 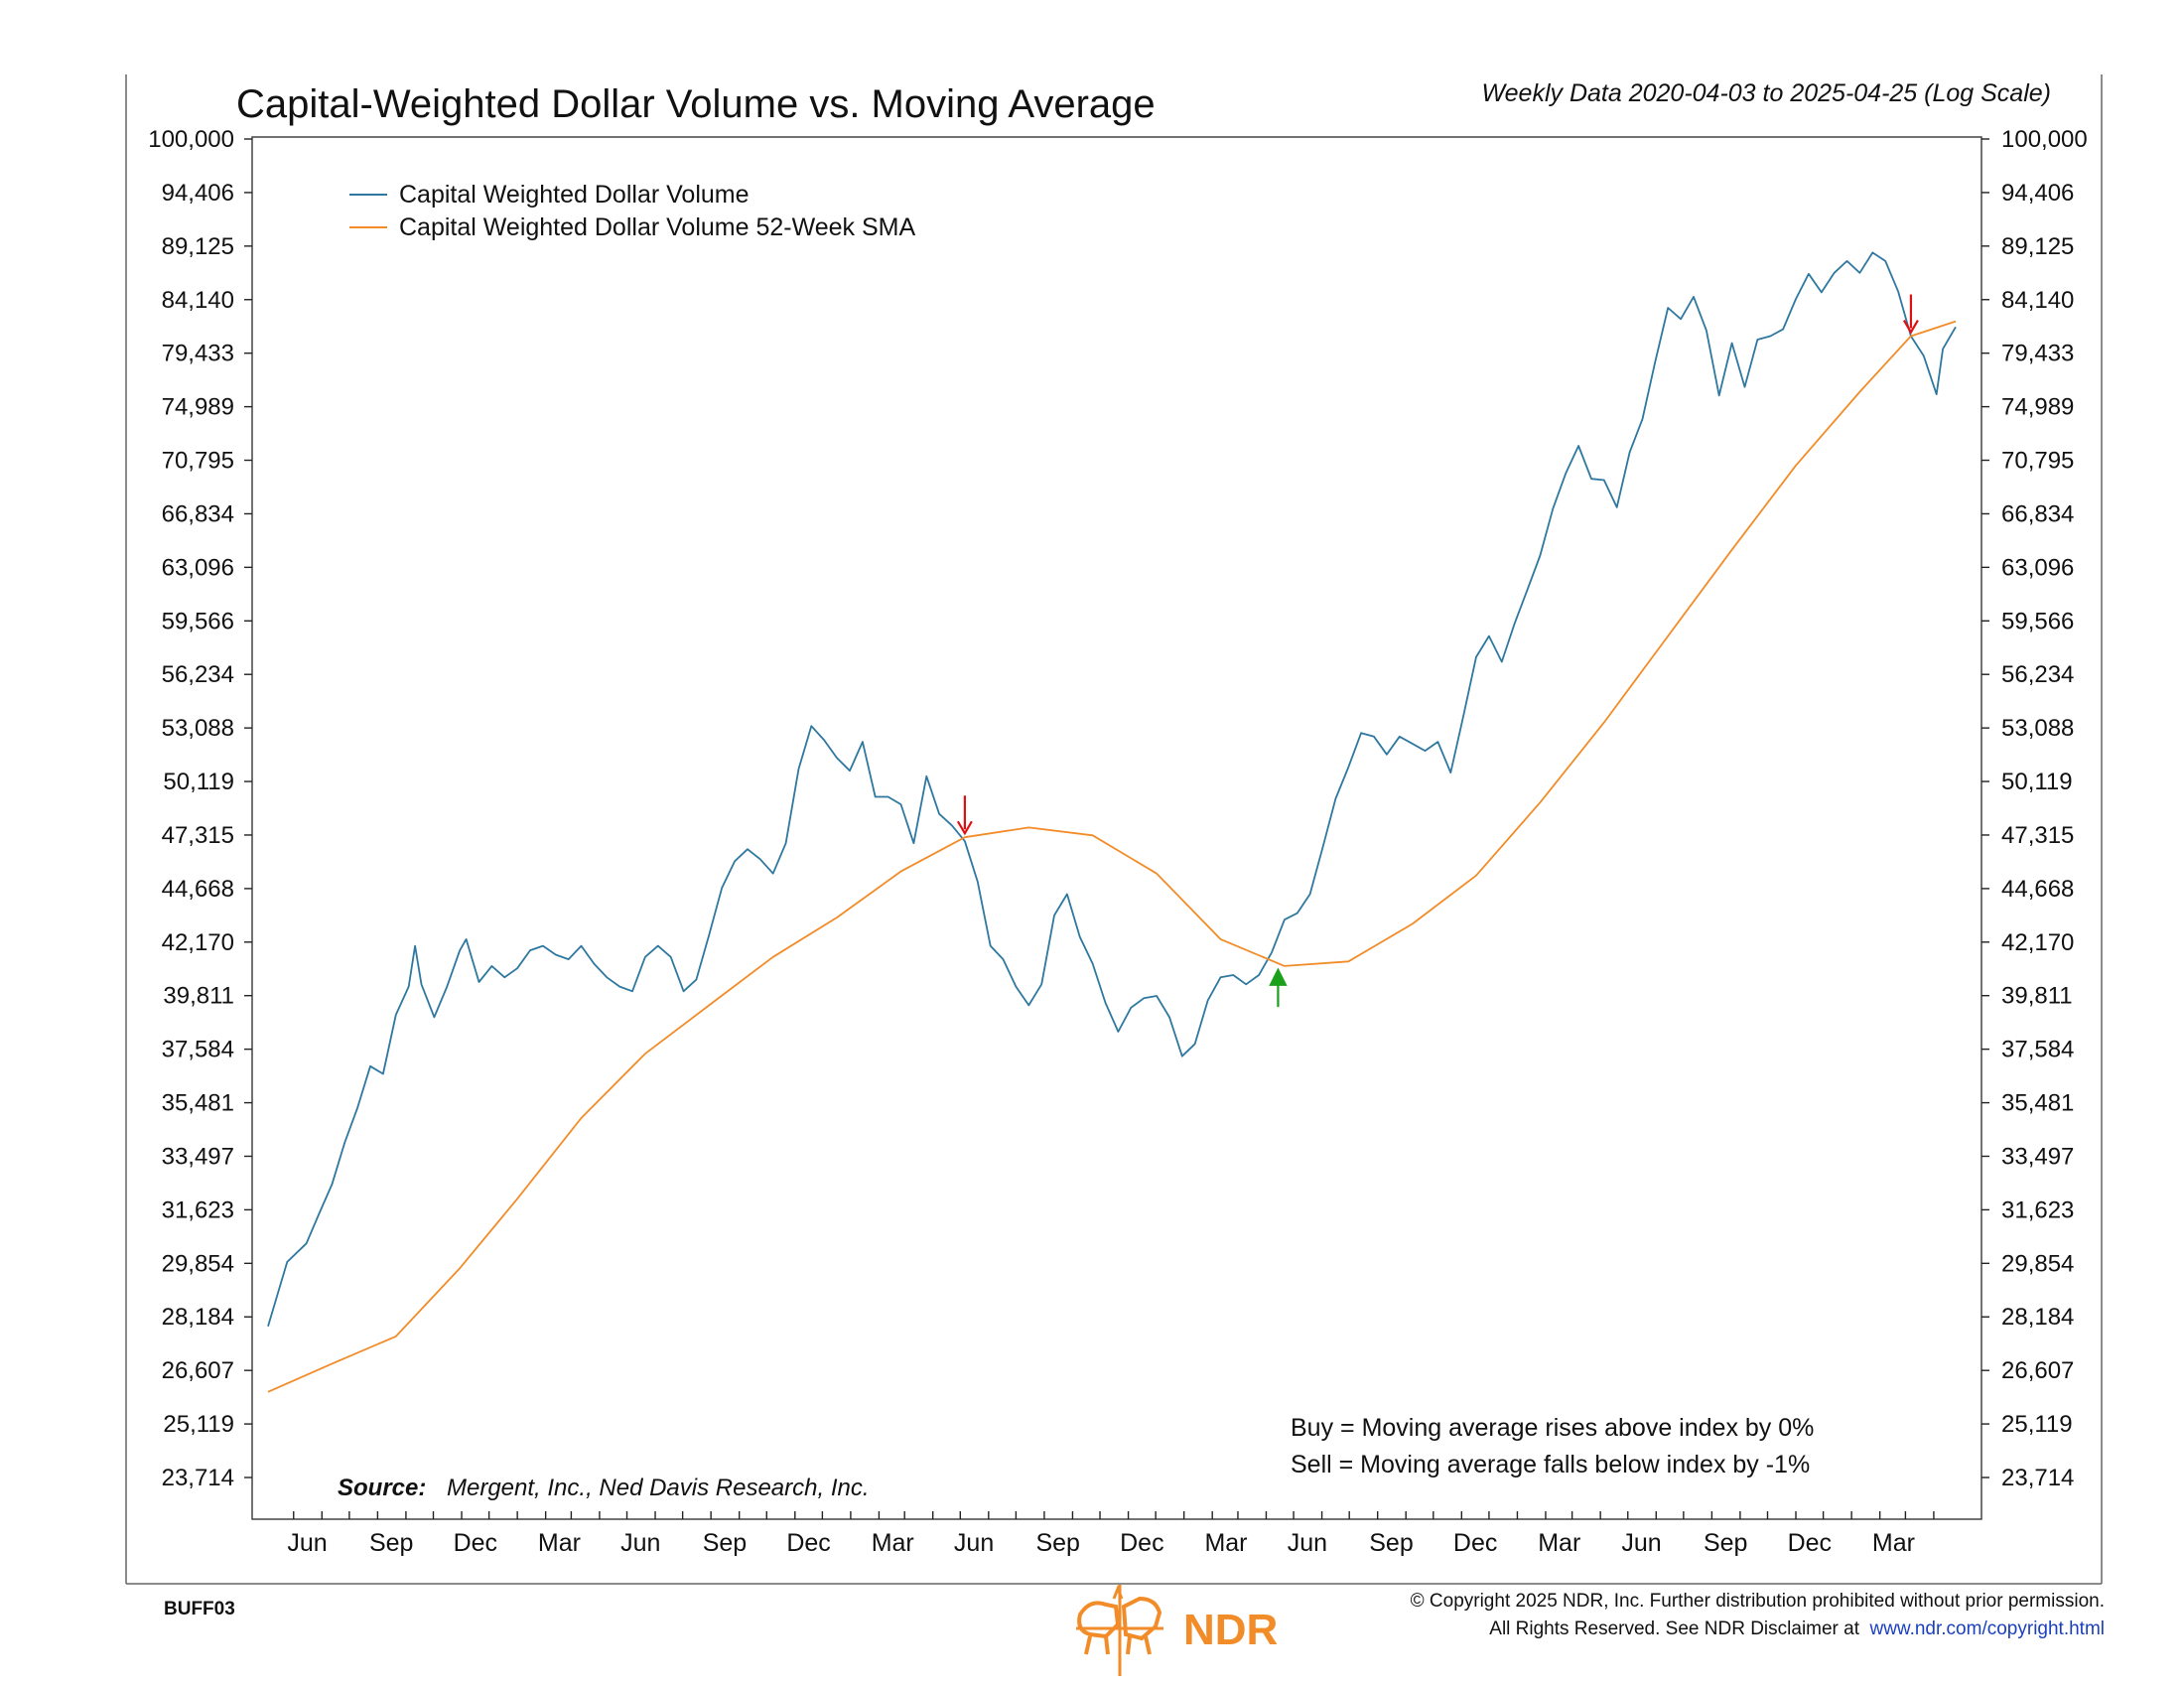 I want to click on y-tick-label-left: 35,481, so click(x=198, y=1103).